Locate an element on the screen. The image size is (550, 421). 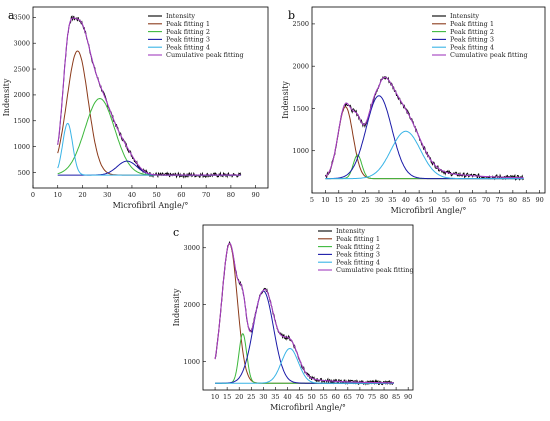
series-intensity is located at coordinates (149, 97).